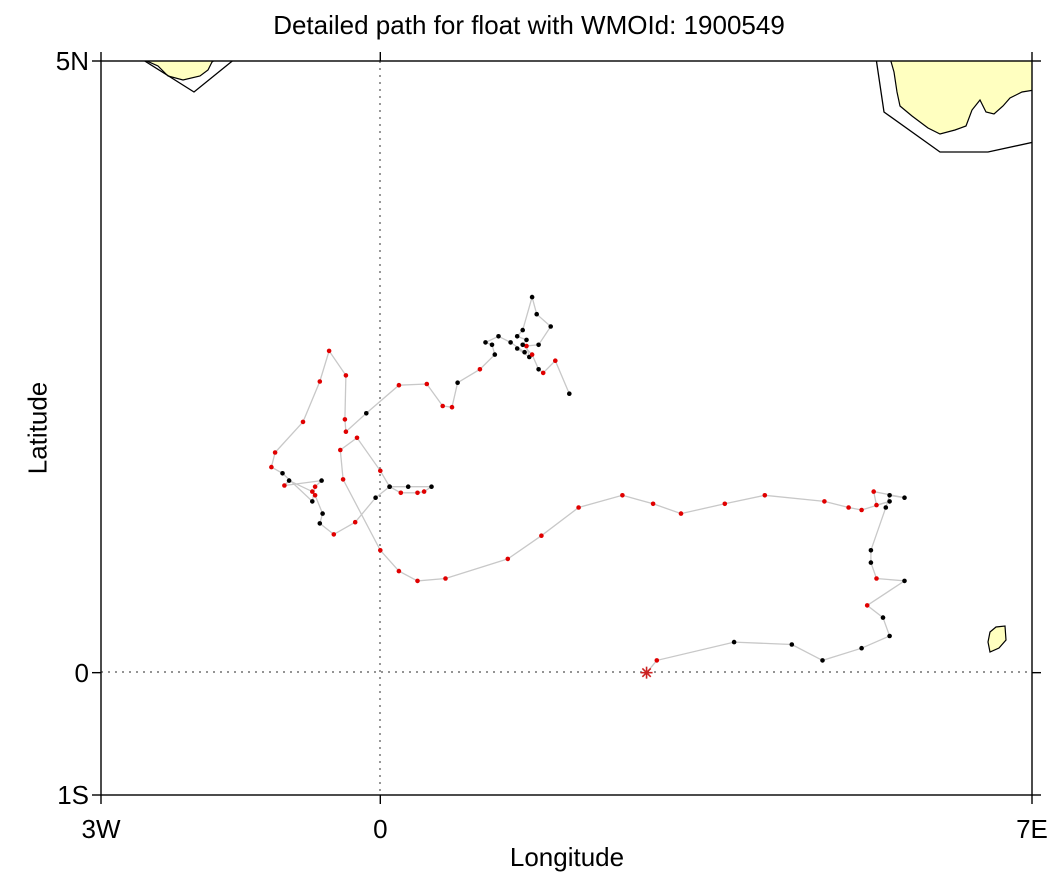 The image size is (1058, 881). I want to click on y-axis-label: Latitude, so click(37, 428).